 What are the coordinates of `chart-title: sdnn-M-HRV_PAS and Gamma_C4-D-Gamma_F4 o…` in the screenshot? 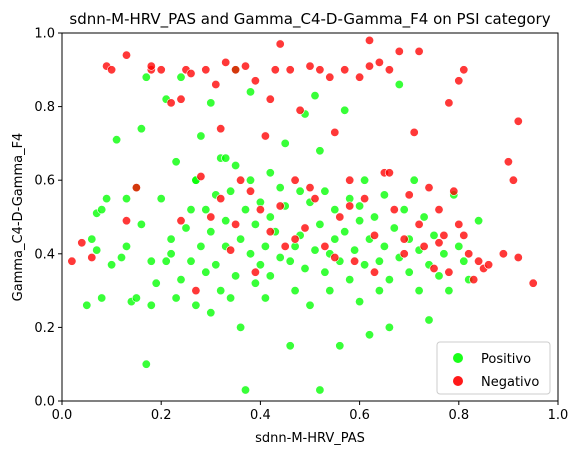 It's located at (309, 19).